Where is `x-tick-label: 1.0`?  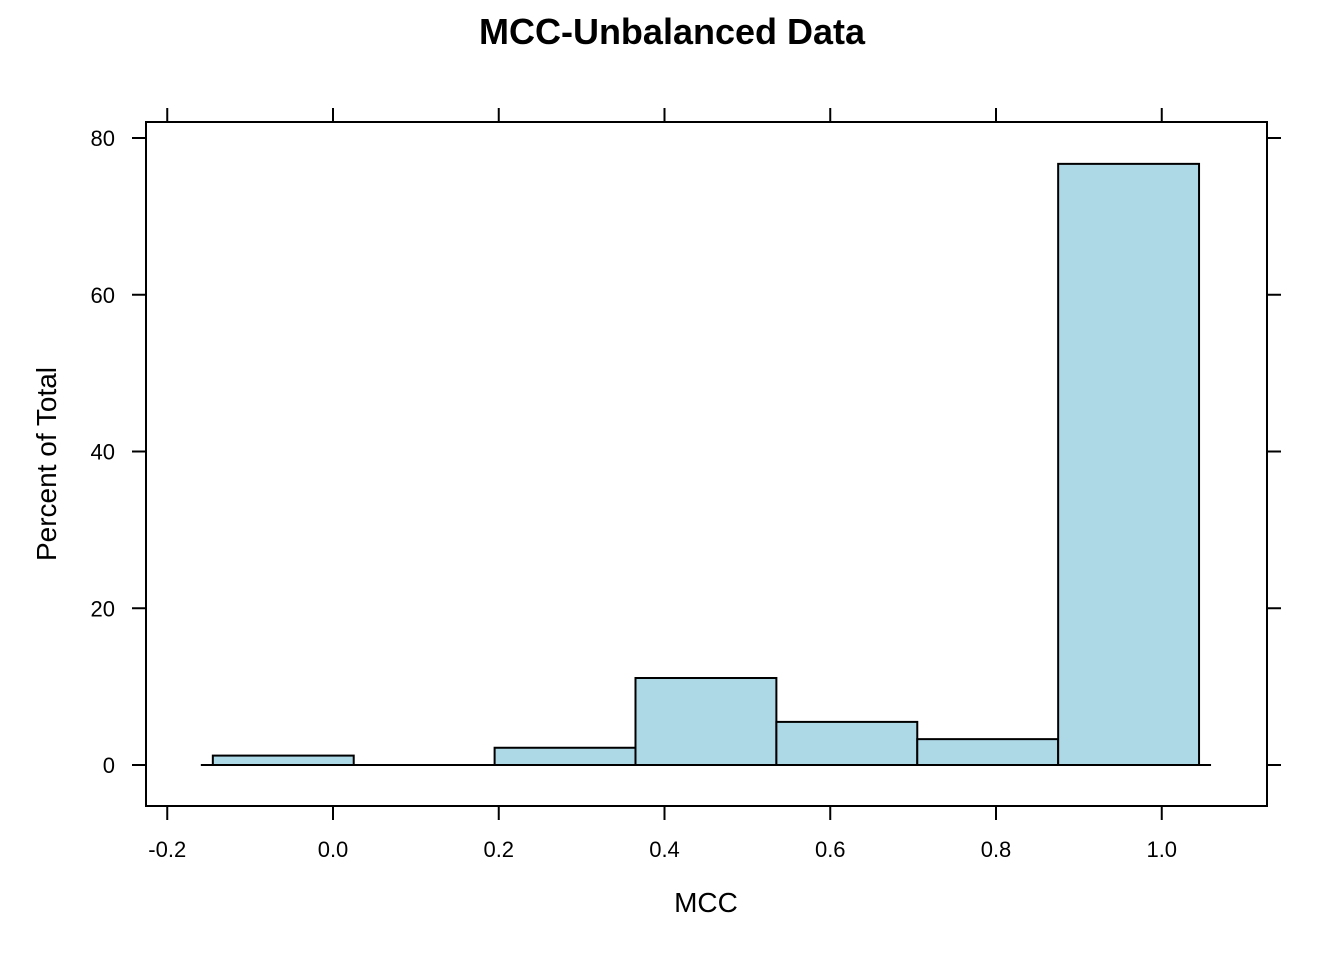 x-tick-label: 1.0 is located at coordinates (1161, 849).